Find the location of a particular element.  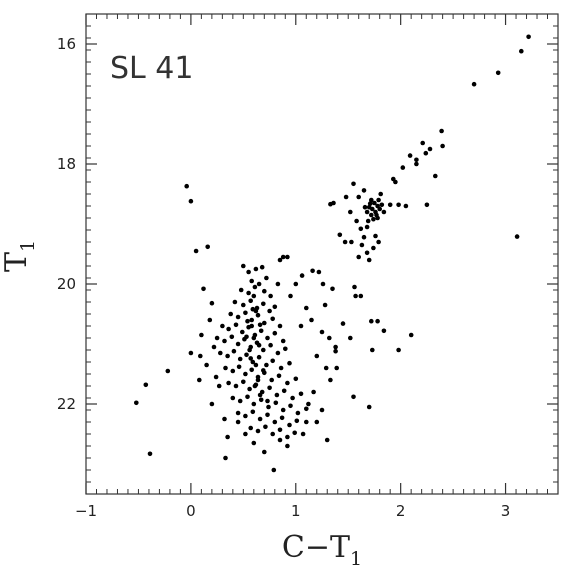

y-tick-label: 16 is located at coordinates (66, 44).